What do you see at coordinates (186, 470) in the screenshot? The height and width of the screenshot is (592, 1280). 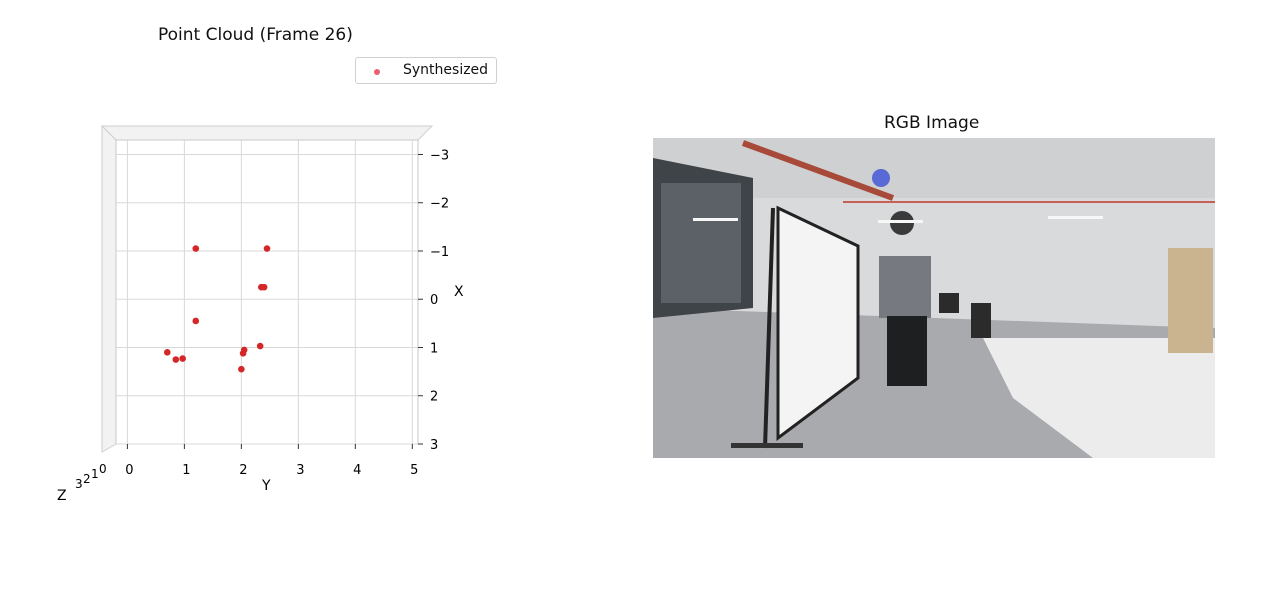 I see `y-tick-label-1: 1` at bounding box center [186, 470].